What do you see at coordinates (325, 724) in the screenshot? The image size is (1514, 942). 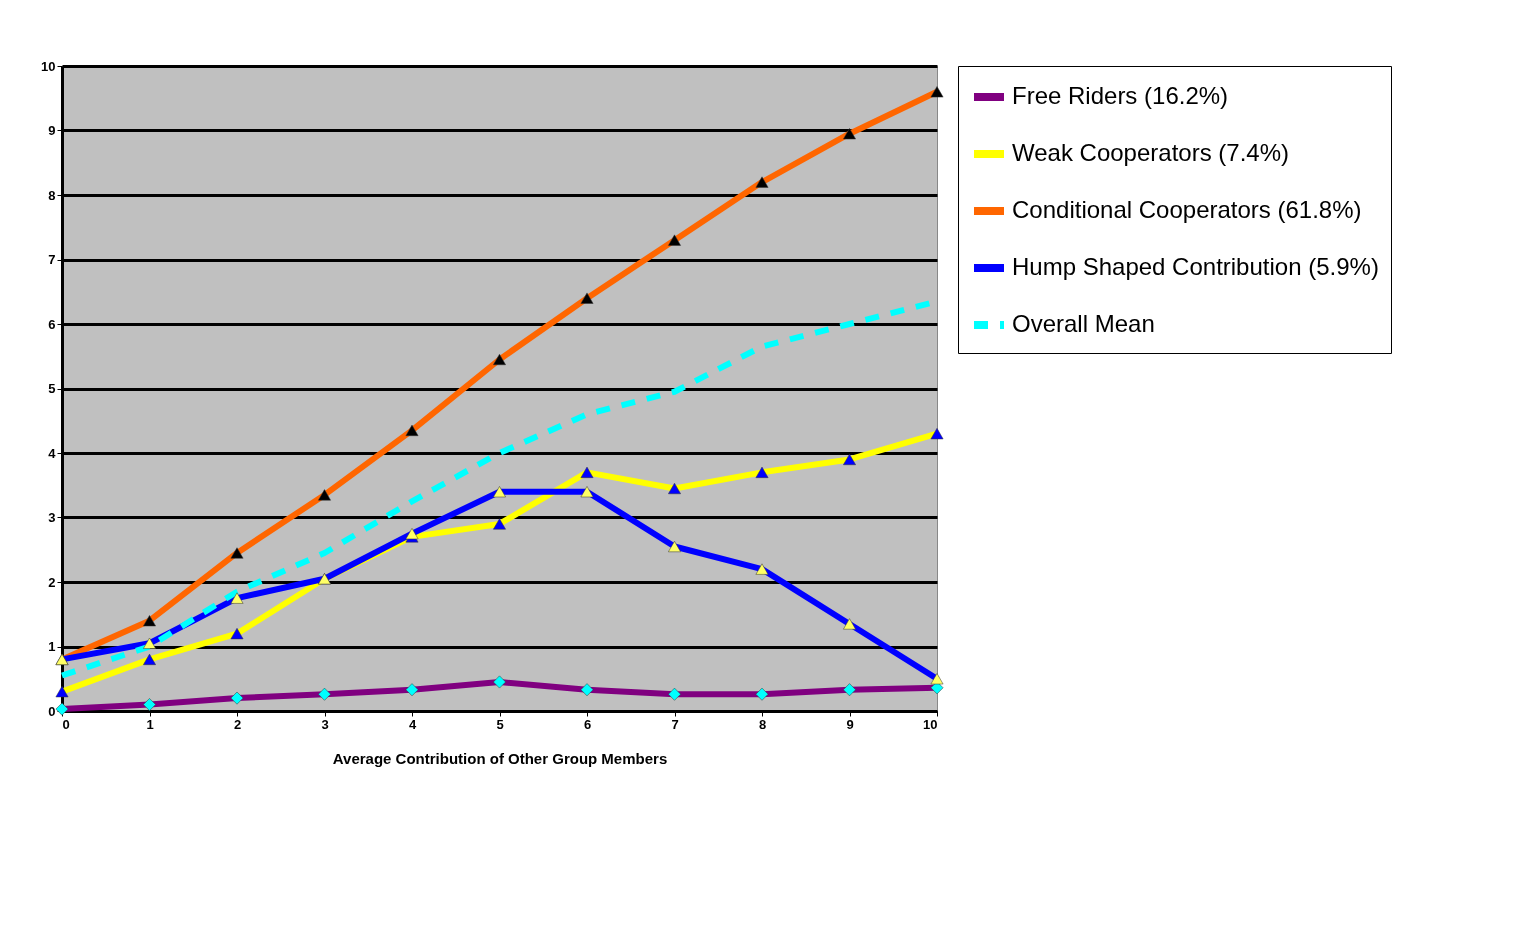 I see `x-tick-label: 3` at bounding box center [325, 724].